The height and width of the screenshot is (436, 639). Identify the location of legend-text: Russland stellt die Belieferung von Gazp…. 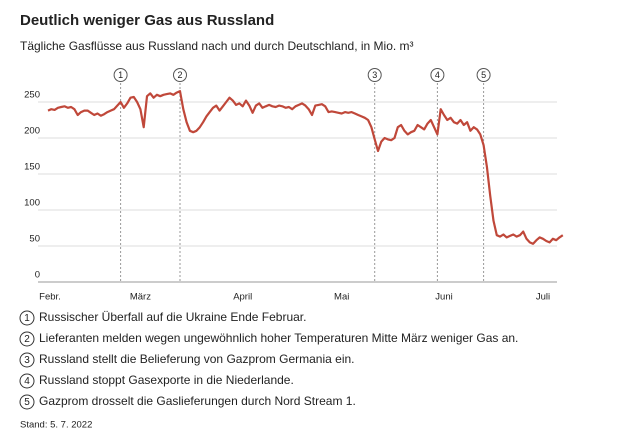
(197, 359).